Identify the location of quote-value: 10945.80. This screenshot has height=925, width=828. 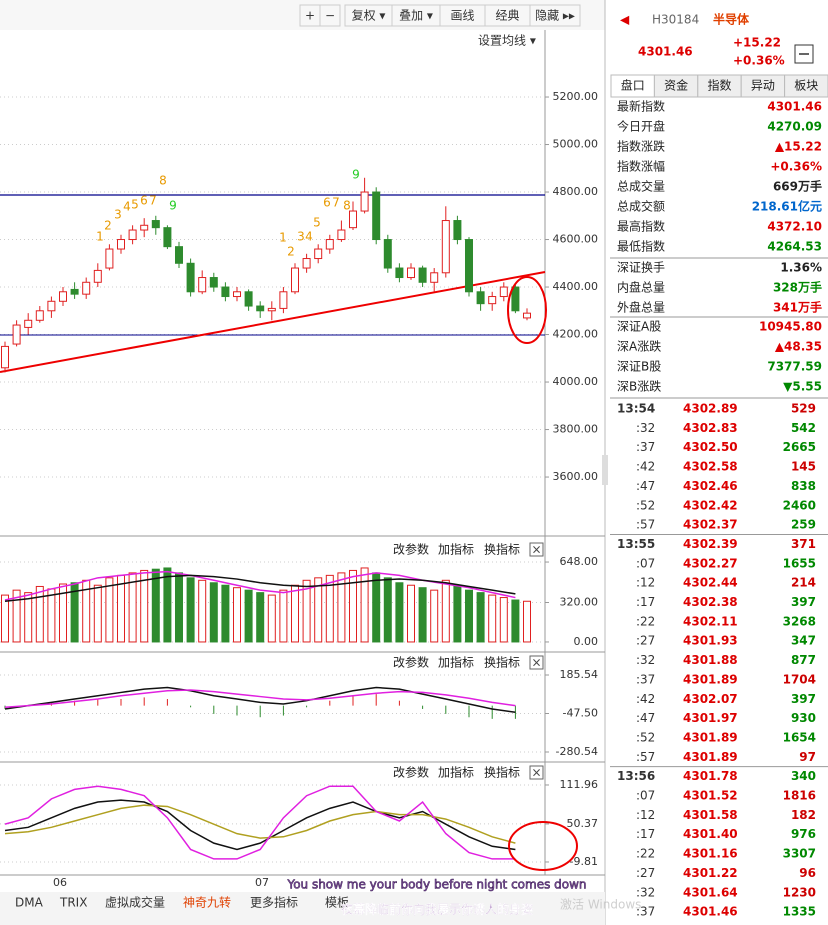
(790, 327).